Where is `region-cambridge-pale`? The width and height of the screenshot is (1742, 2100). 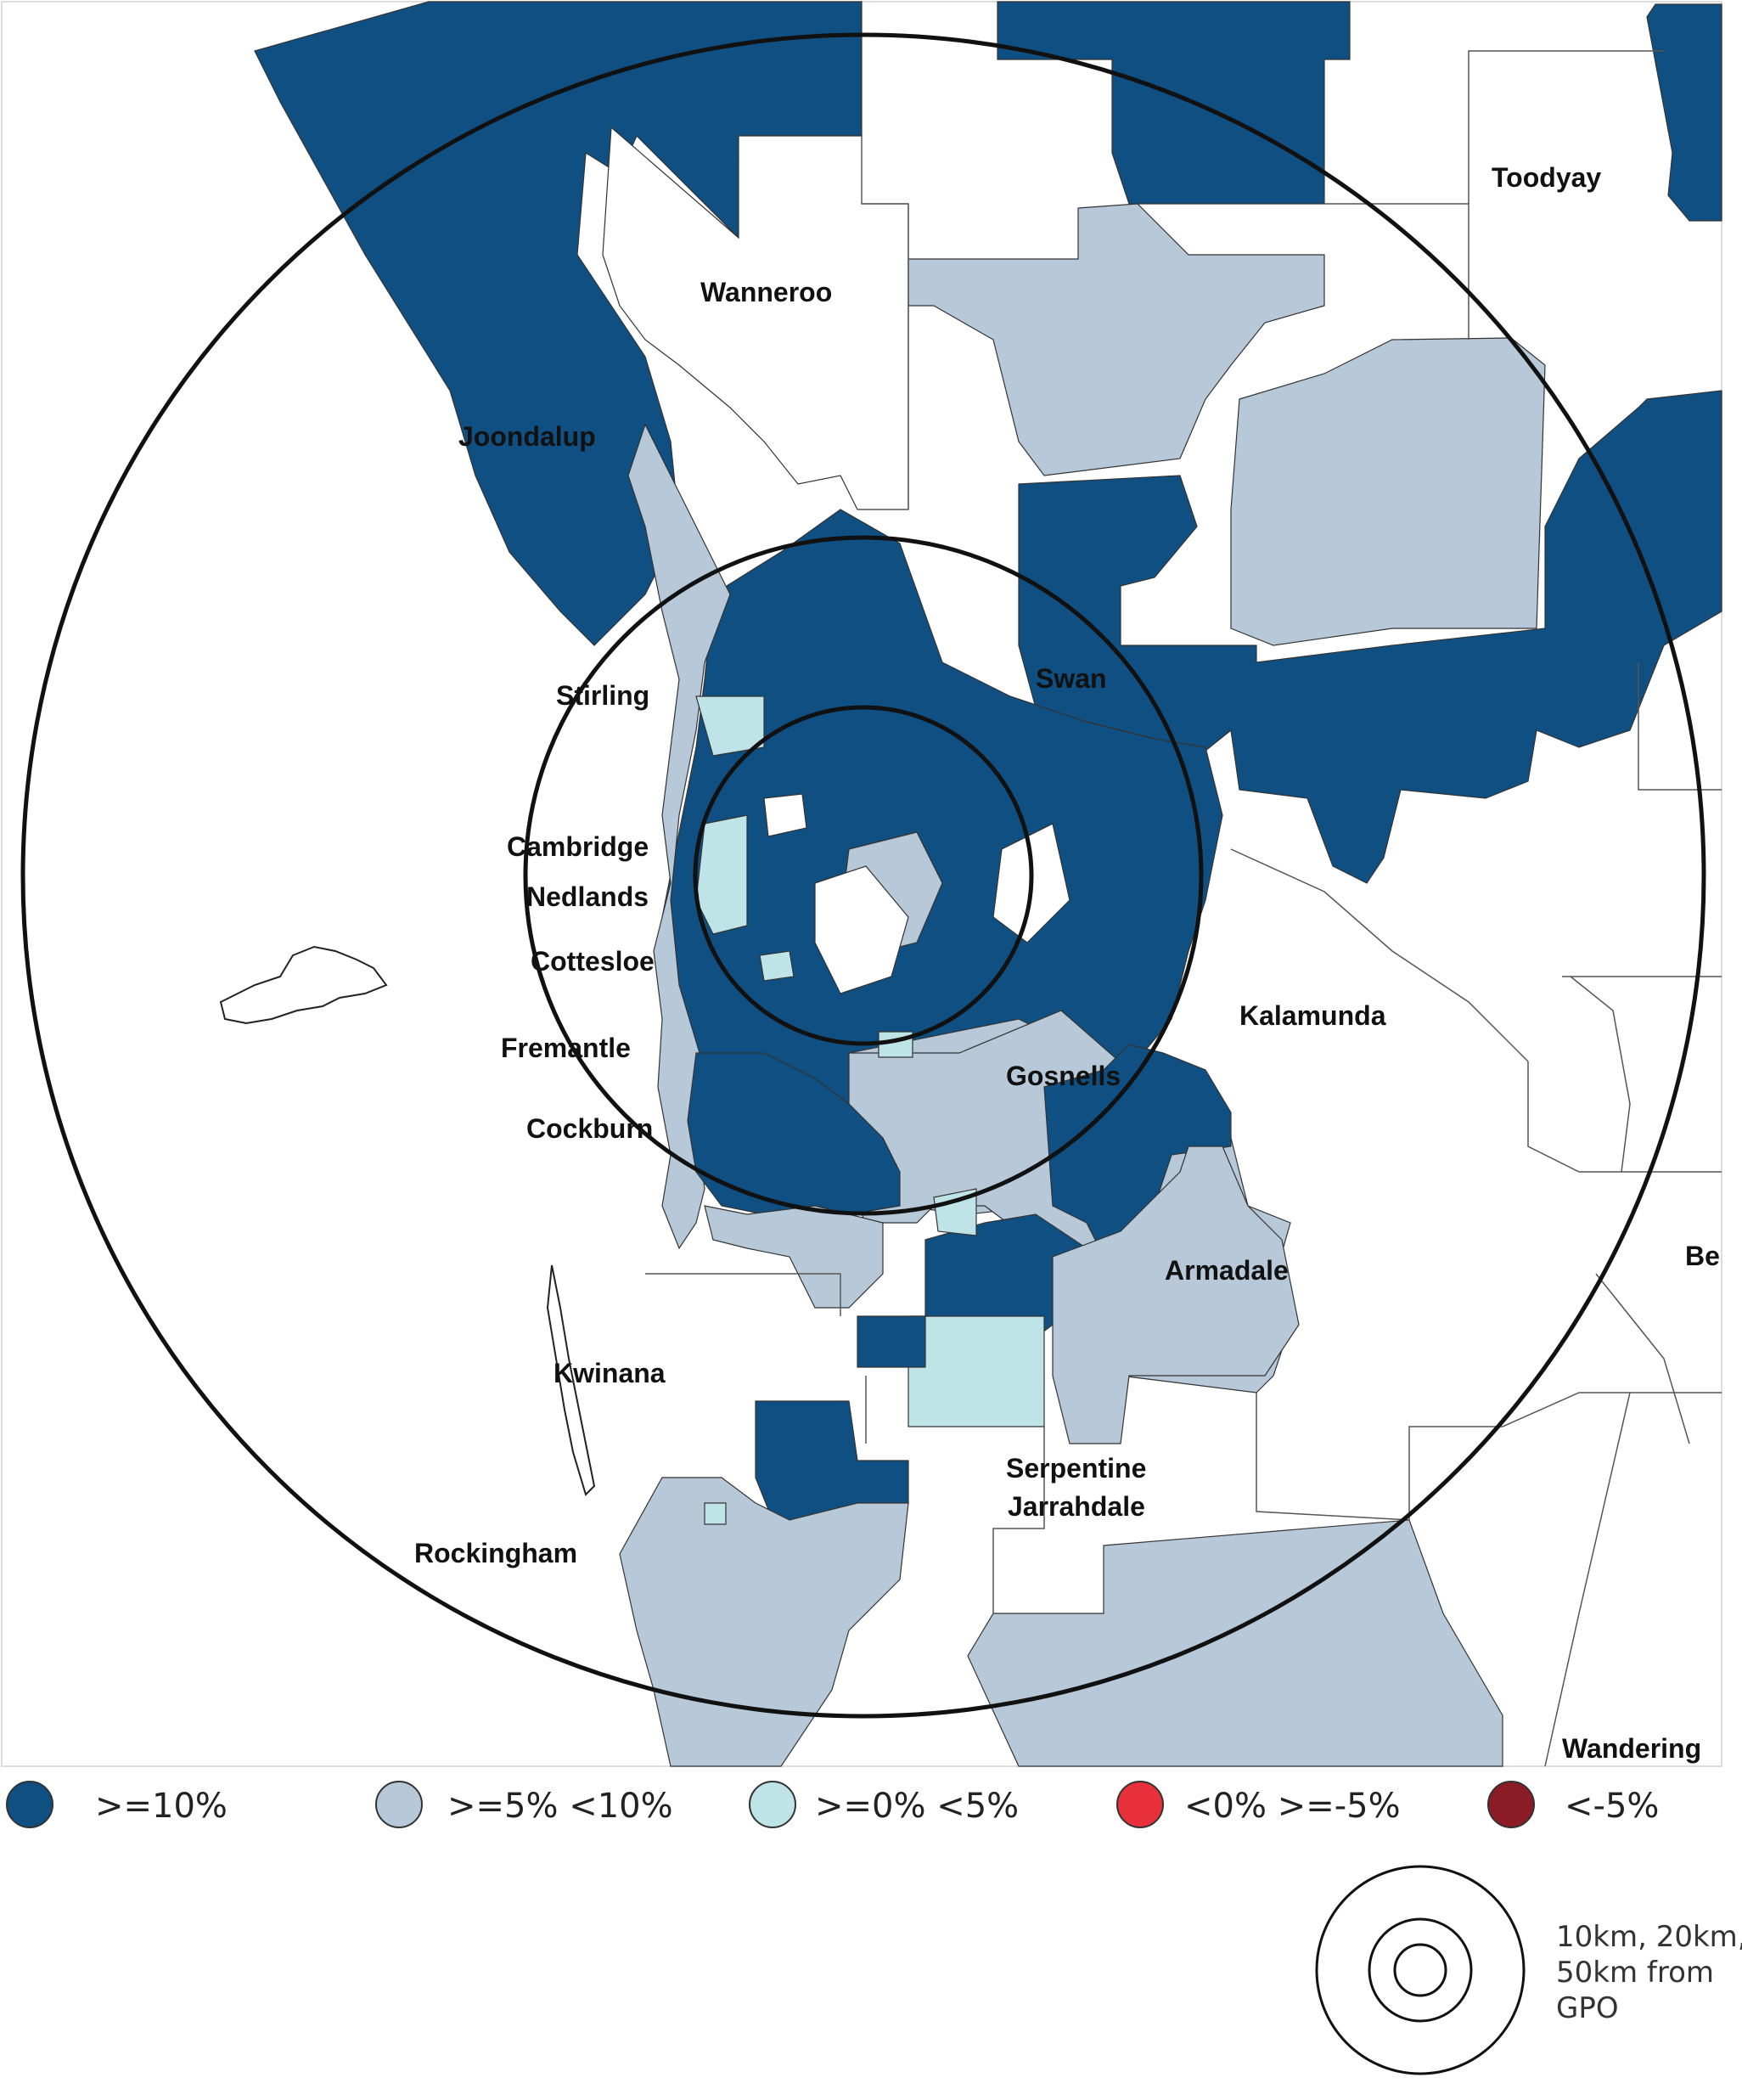 region-cambridge-pale is located at coordinates (721, 874).